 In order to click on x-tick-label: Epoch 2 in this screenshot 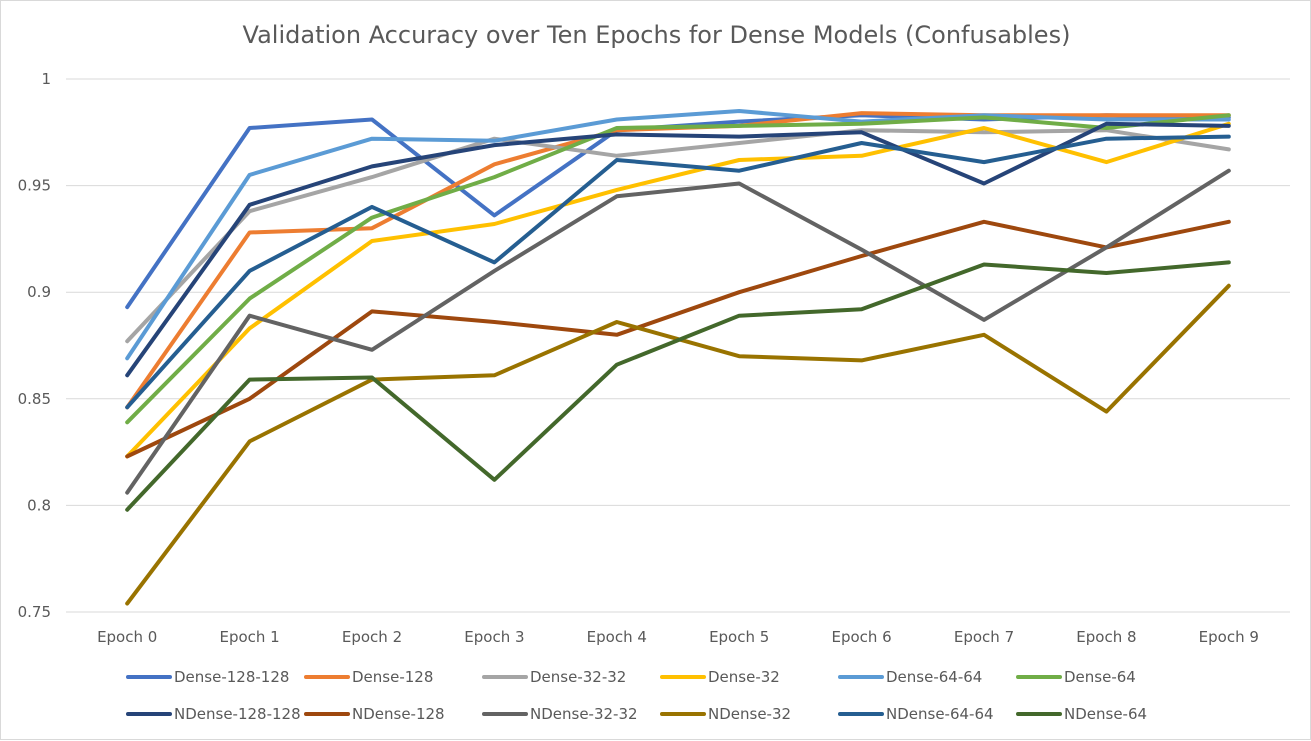, I will do `click(372, 637)`.